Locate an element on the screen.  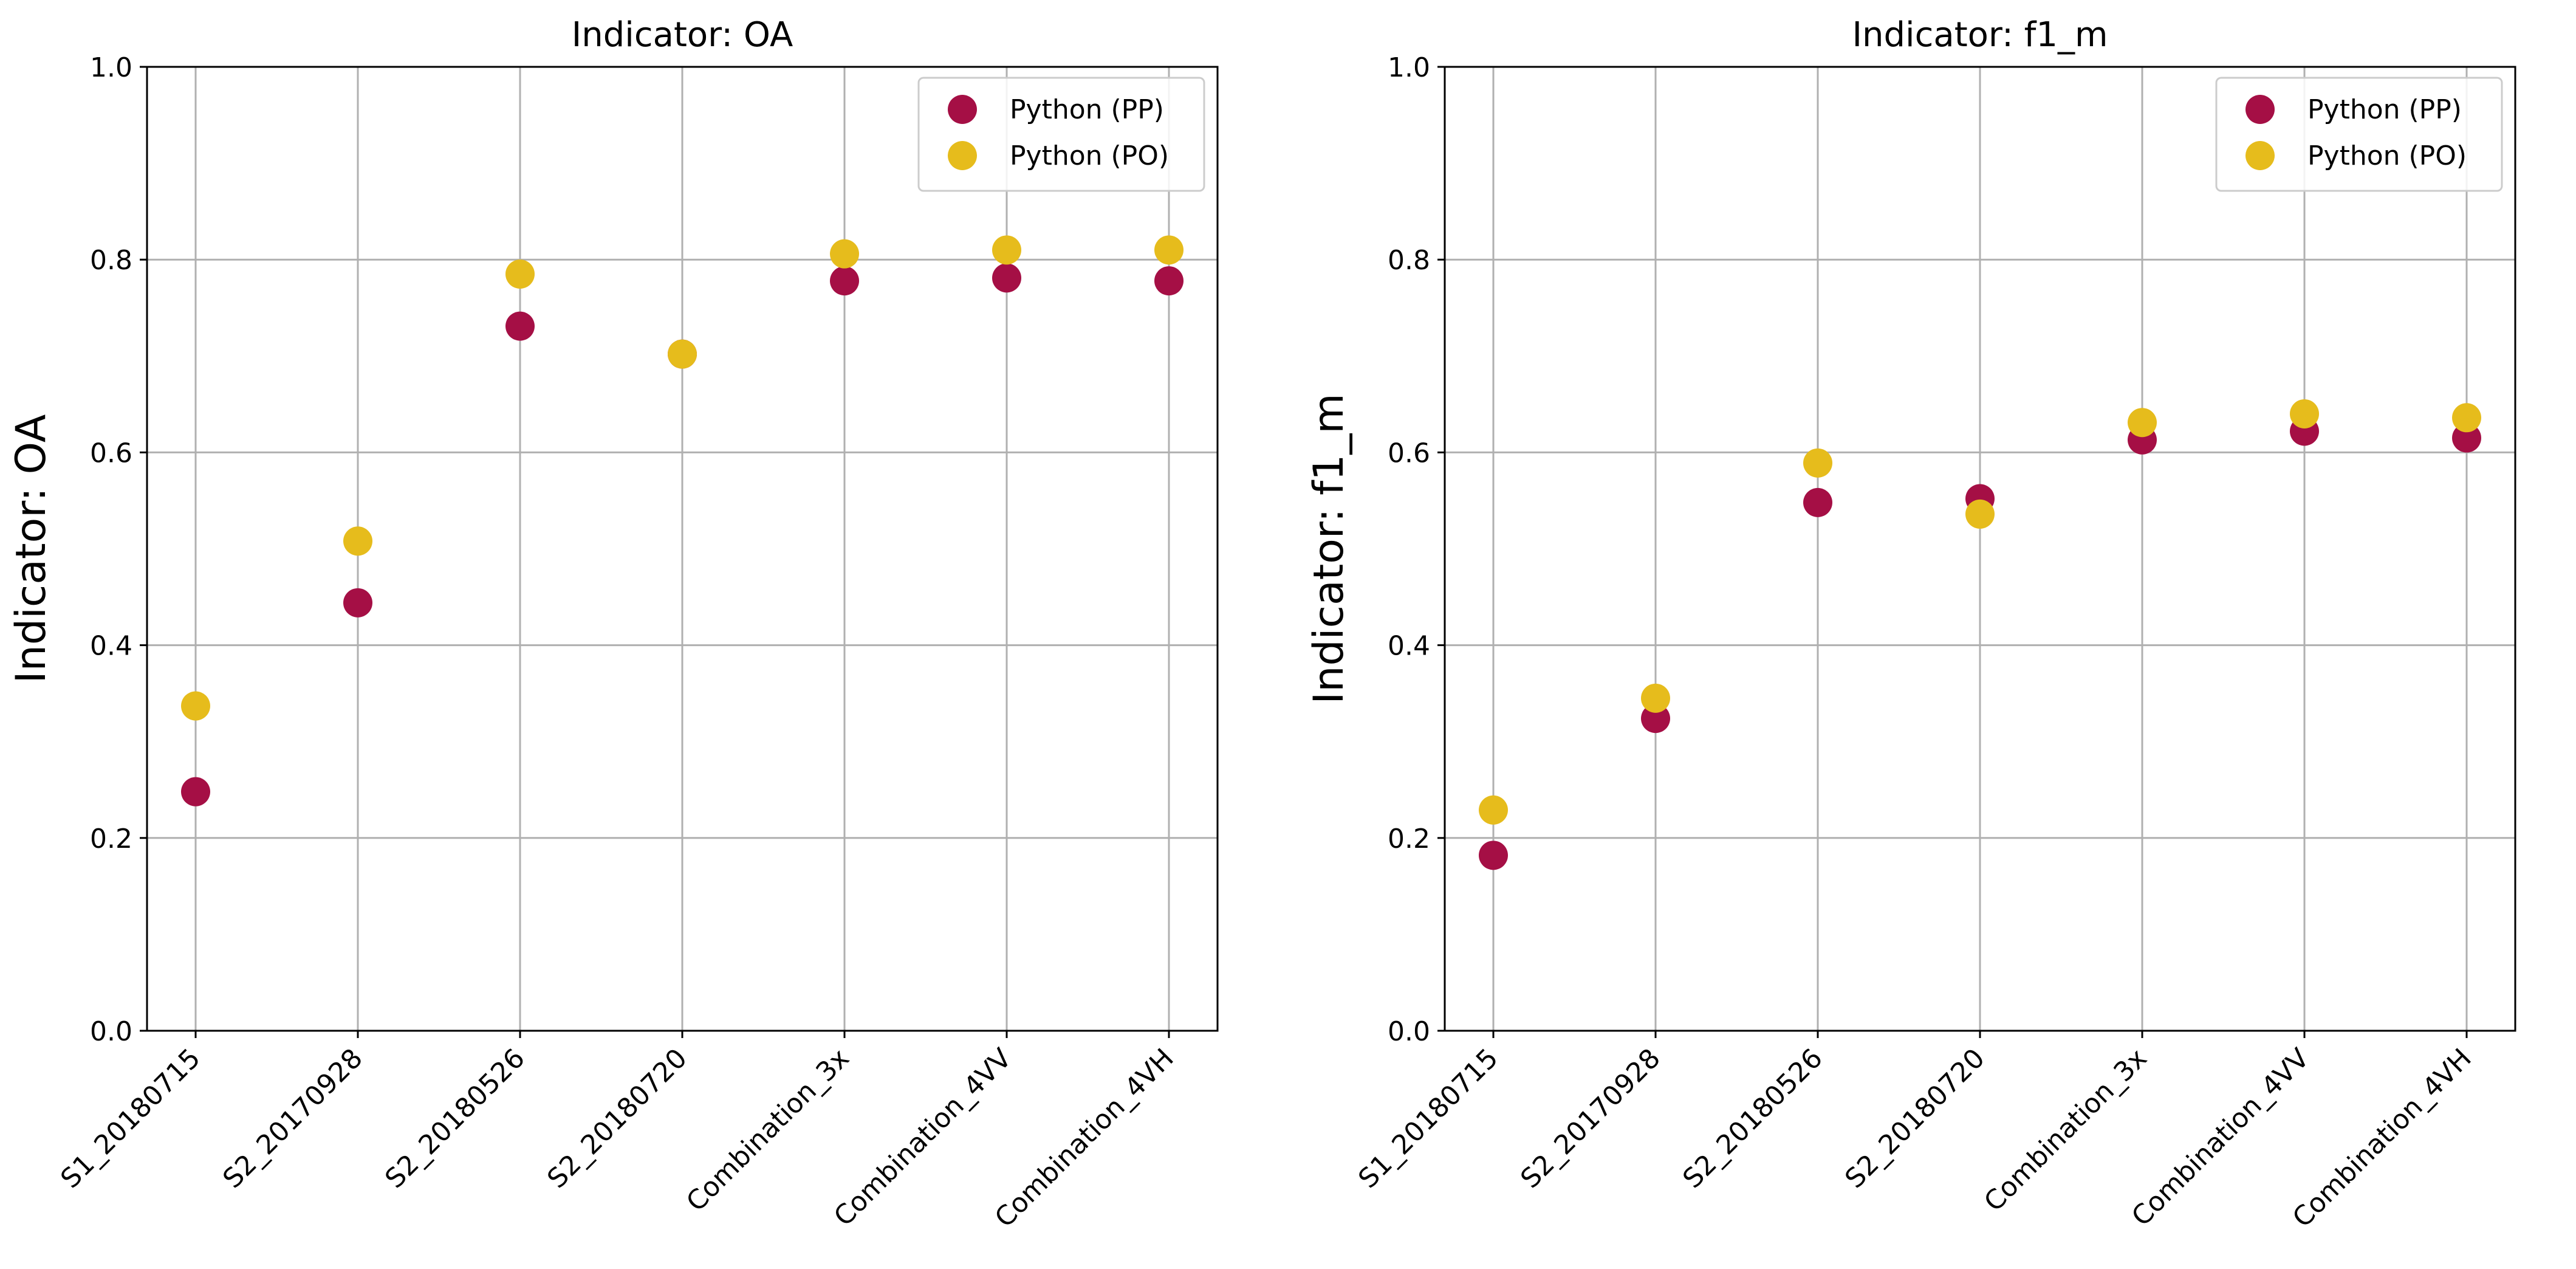
chart-title: Indicator: f1_m is located at coordinates (1980, 35).